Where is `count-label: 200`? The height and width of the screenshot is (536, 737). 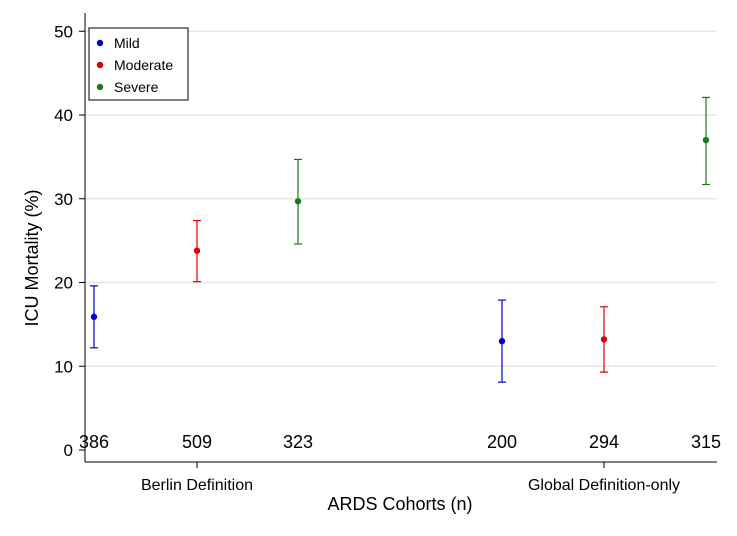 count-label: 200 is located at coordinates (502, 442).